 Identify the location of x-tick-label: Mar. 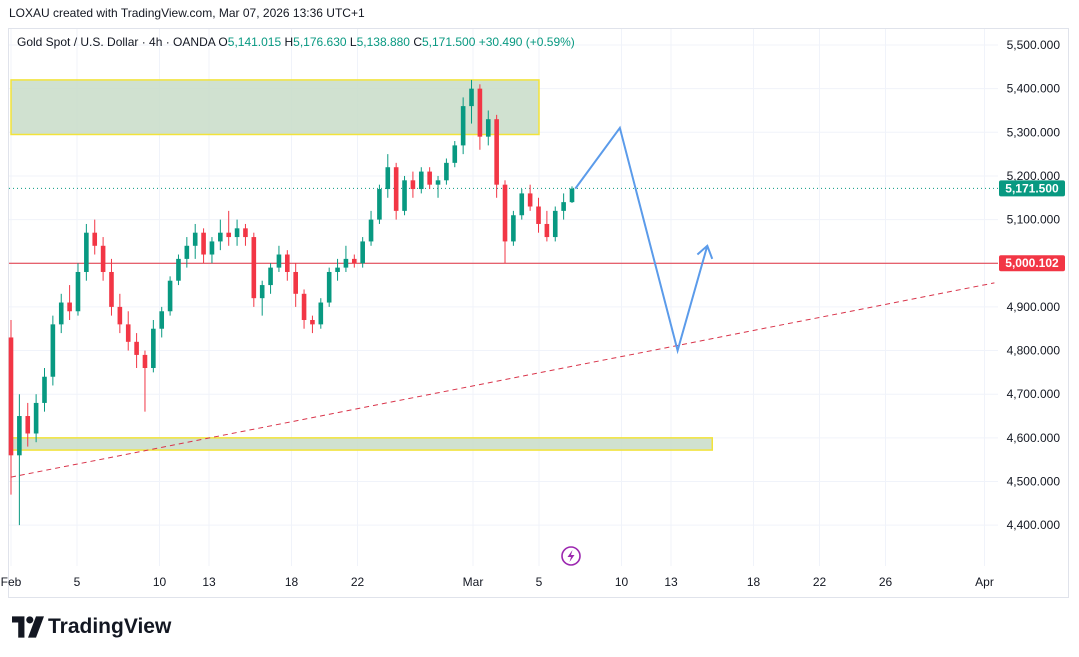
(473, 582).